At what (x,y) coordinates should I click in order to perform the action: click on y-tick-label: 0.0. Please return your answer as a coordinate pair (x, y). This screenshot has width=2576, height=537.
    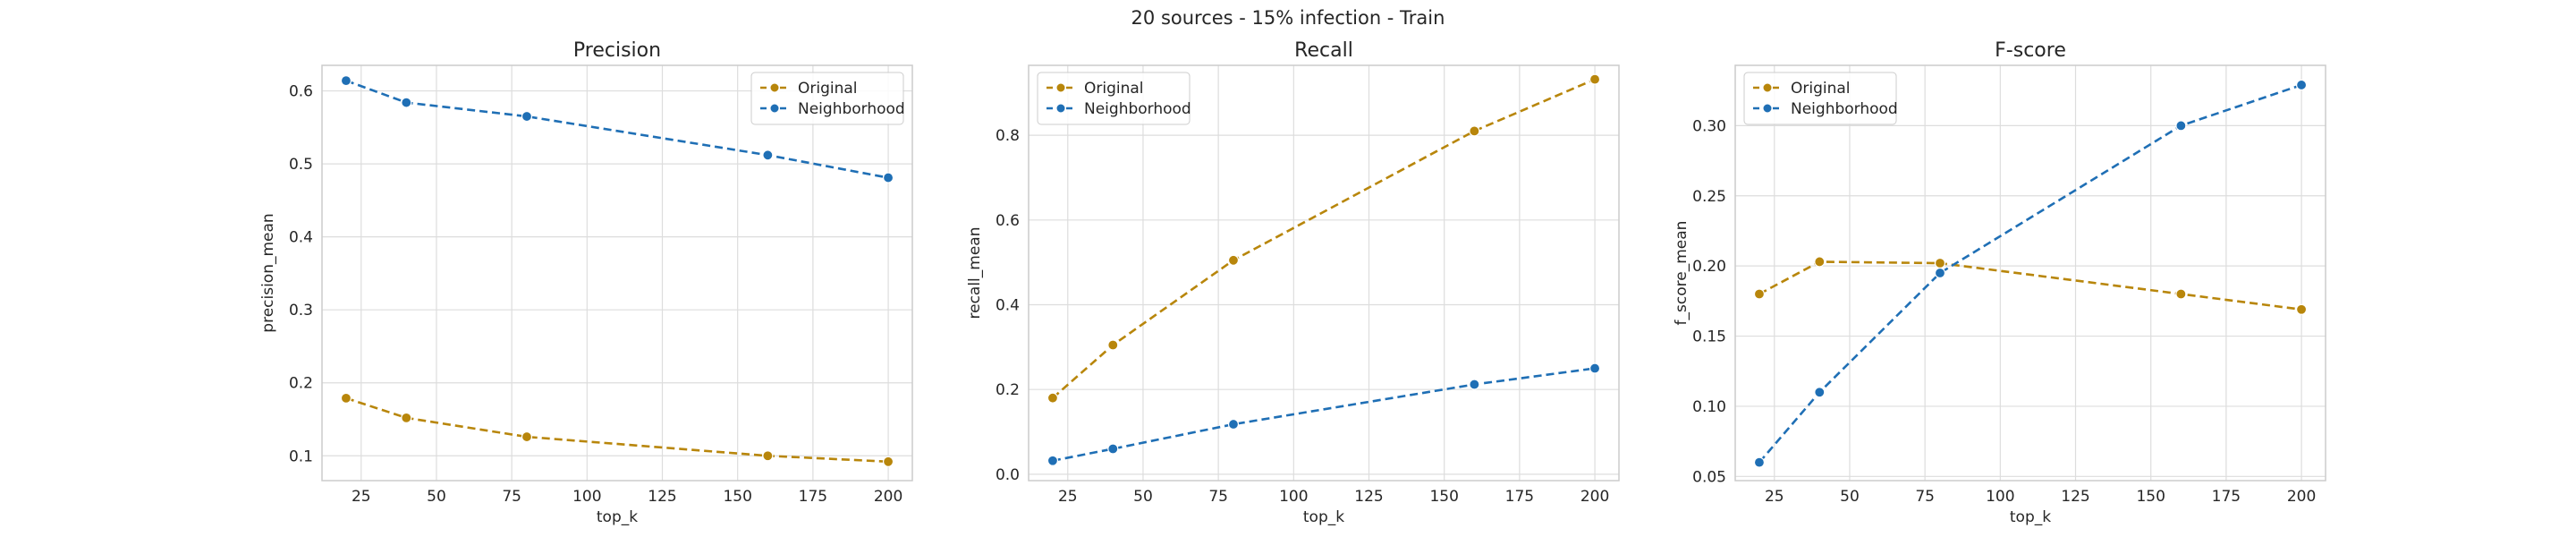
    Looking at the image, I should click on (1008, 475).